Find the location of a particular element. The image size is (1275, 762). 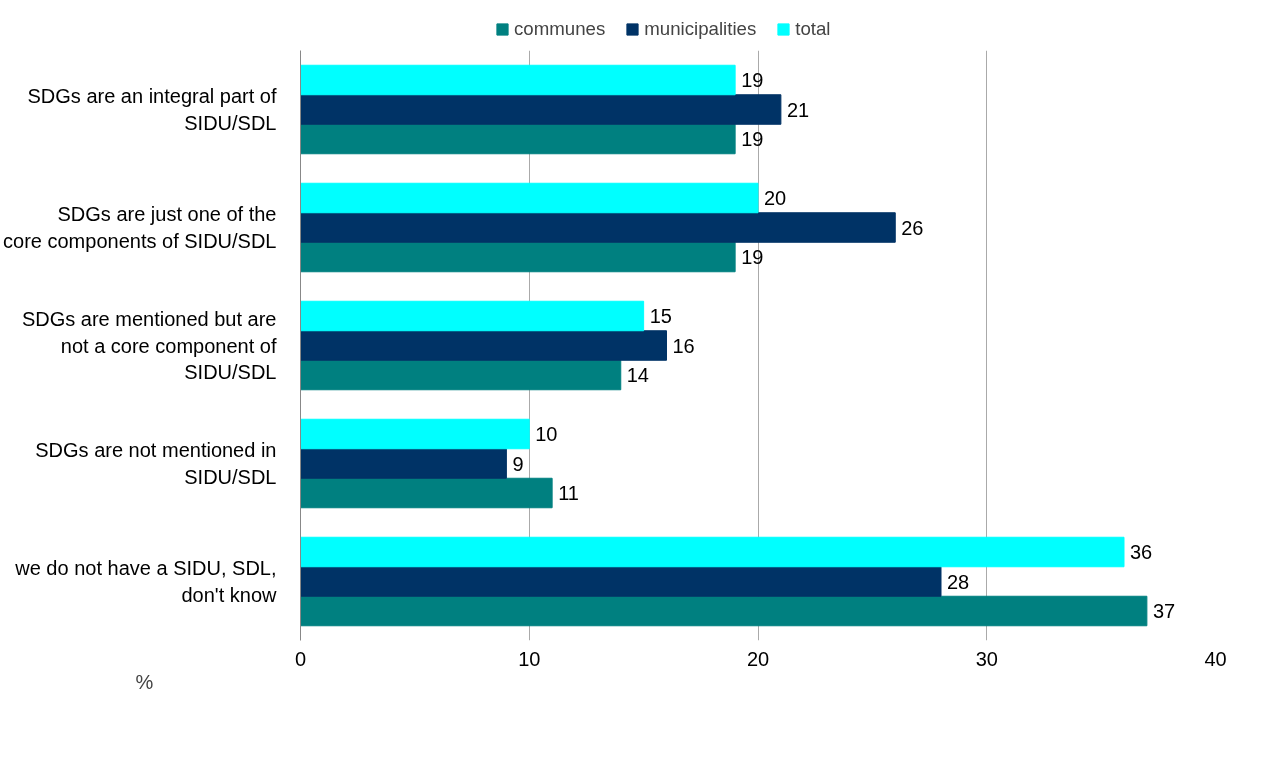

legend-label: communes is located at coordinates (560, 29).